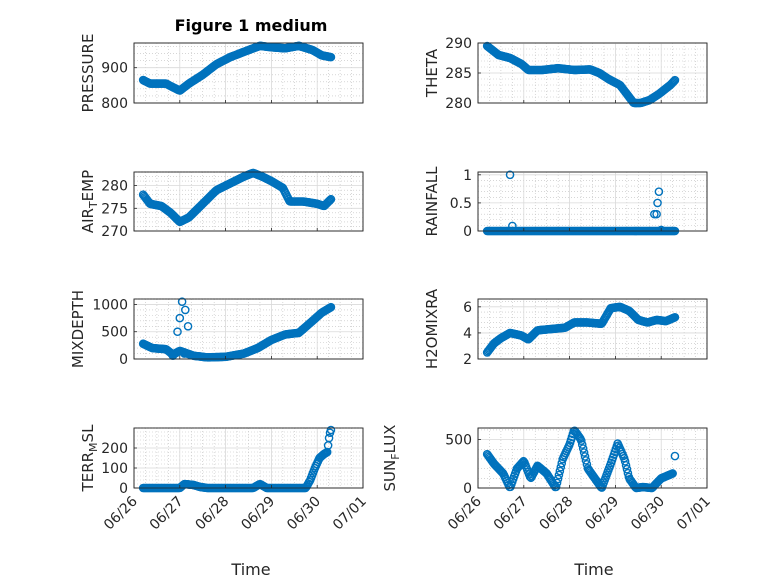 The width and height of the screenshot is (778, 583). I want to click on y-tick-label: 200, so click(114, 449).